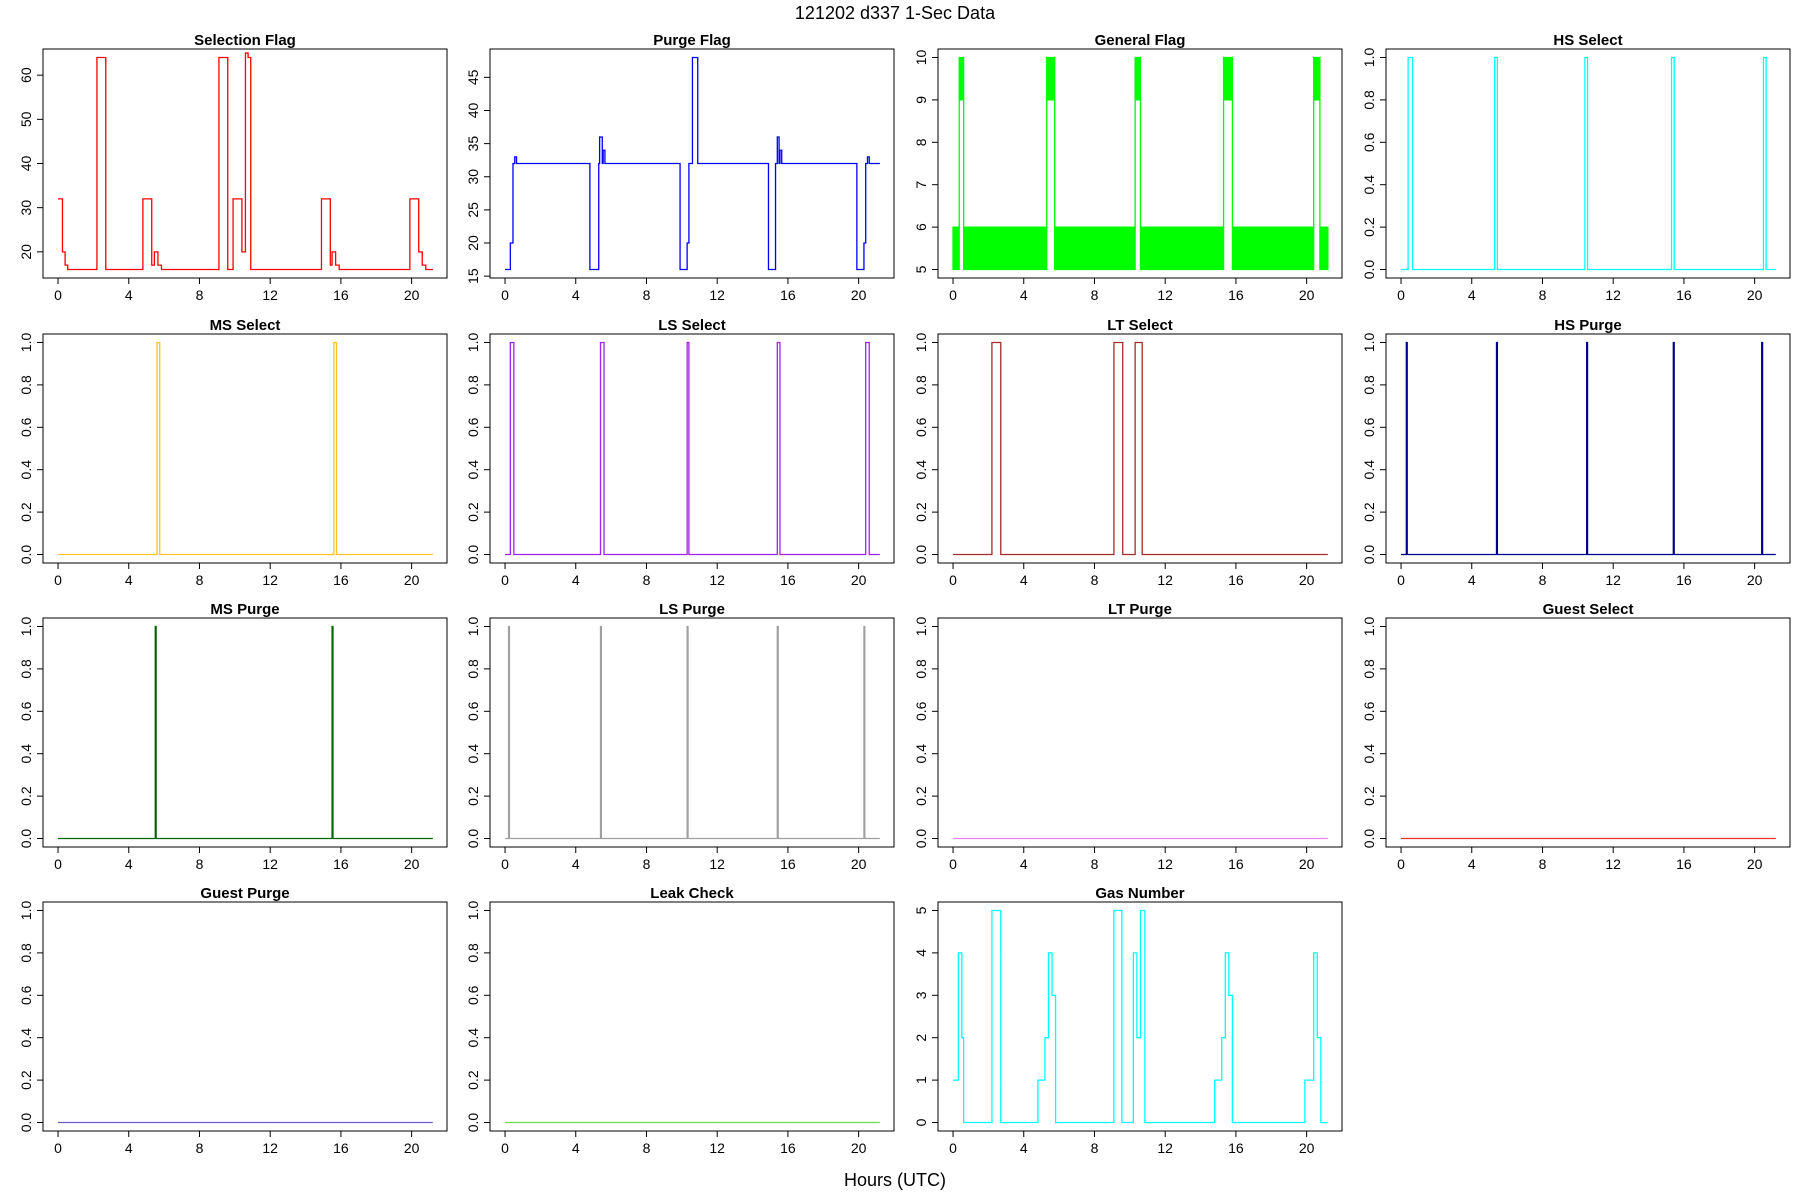 The image size is (1800, 1200). I want to click on panel: LS Purge 0 4 8 12 16 20 0.0 0.2 0.4 0.6 0.8 1.0, so click(680, 736).